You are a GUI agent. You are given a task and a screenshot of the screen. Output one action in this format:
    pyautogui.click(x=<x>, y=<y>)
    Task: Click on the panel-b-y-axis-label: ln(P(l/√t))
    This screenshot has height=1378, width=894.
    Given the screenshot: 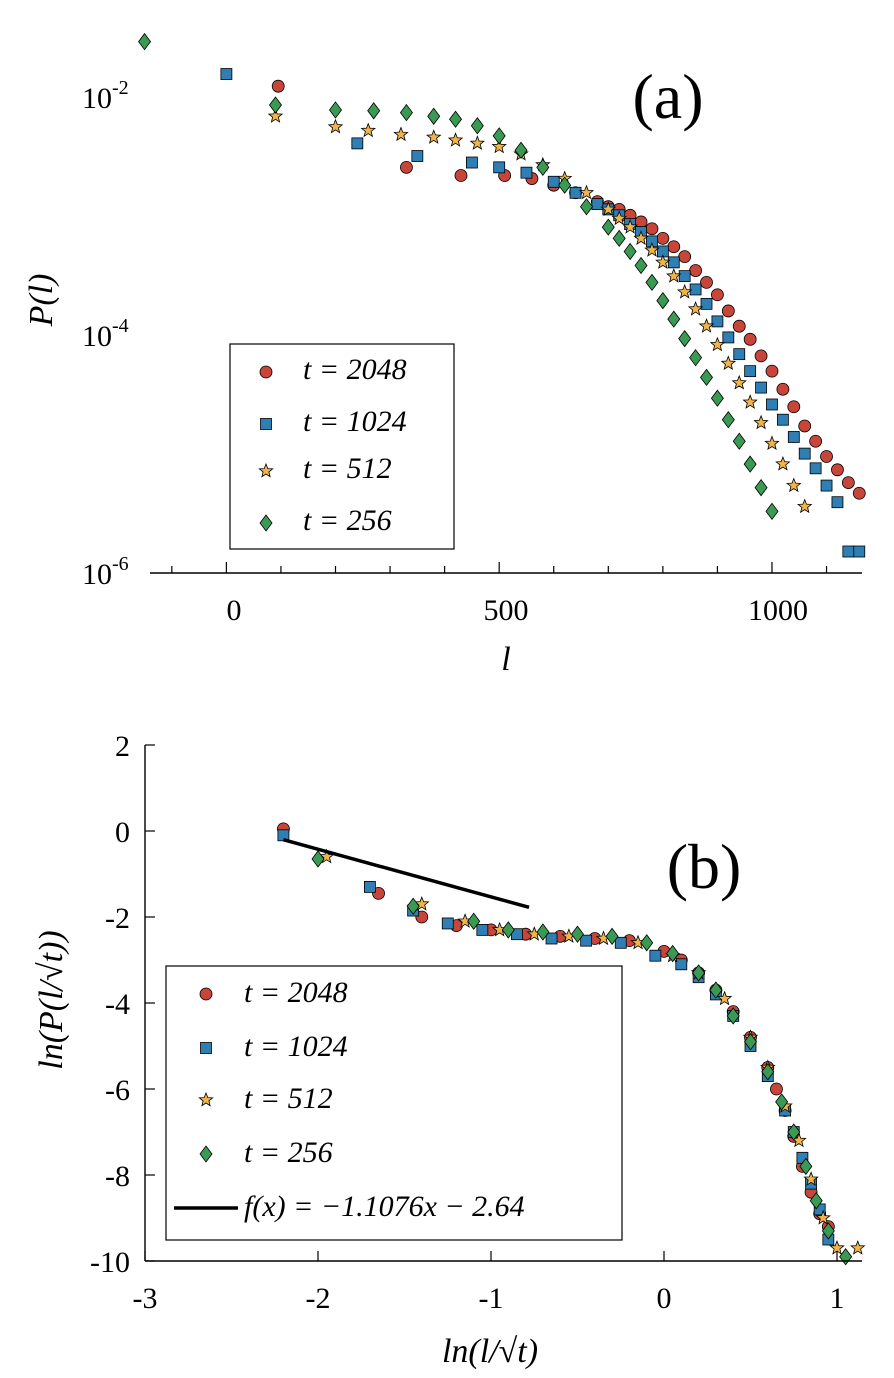 What is the action you would take?
    pyautogui.click(x=51, y=1000)
    